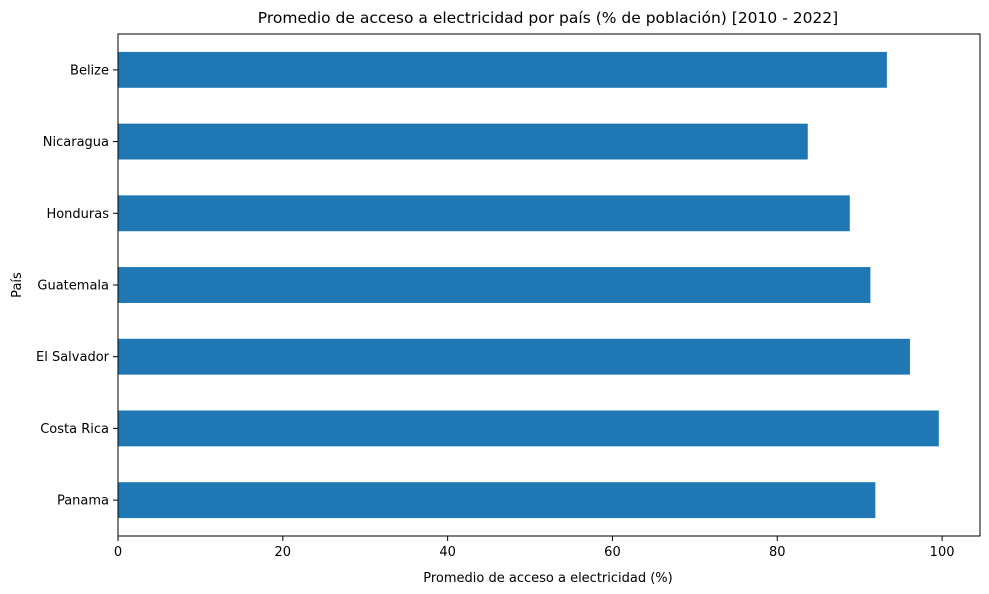 This screenshot has height=594, width=989. What do you see at coordinates (89, 70) in the screenshot?
I see `y-tick-label-belize: Belize` at bounding box center [89, 70].